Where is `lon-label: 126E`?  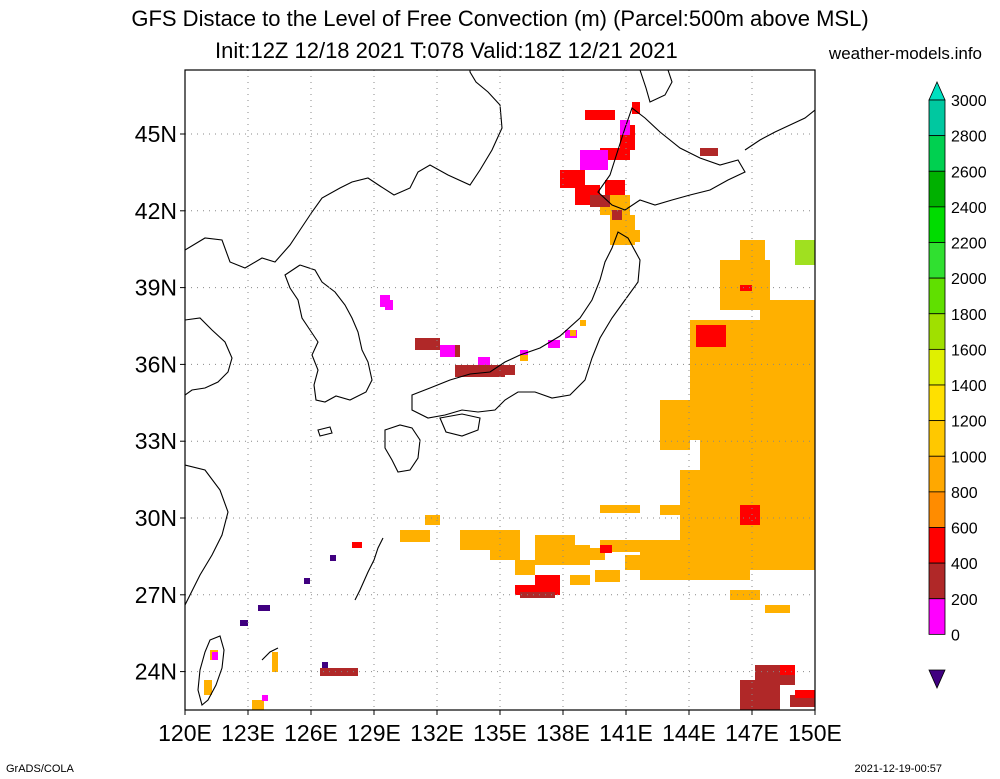 lon-label: 126E is located at coordinates (311, 733).